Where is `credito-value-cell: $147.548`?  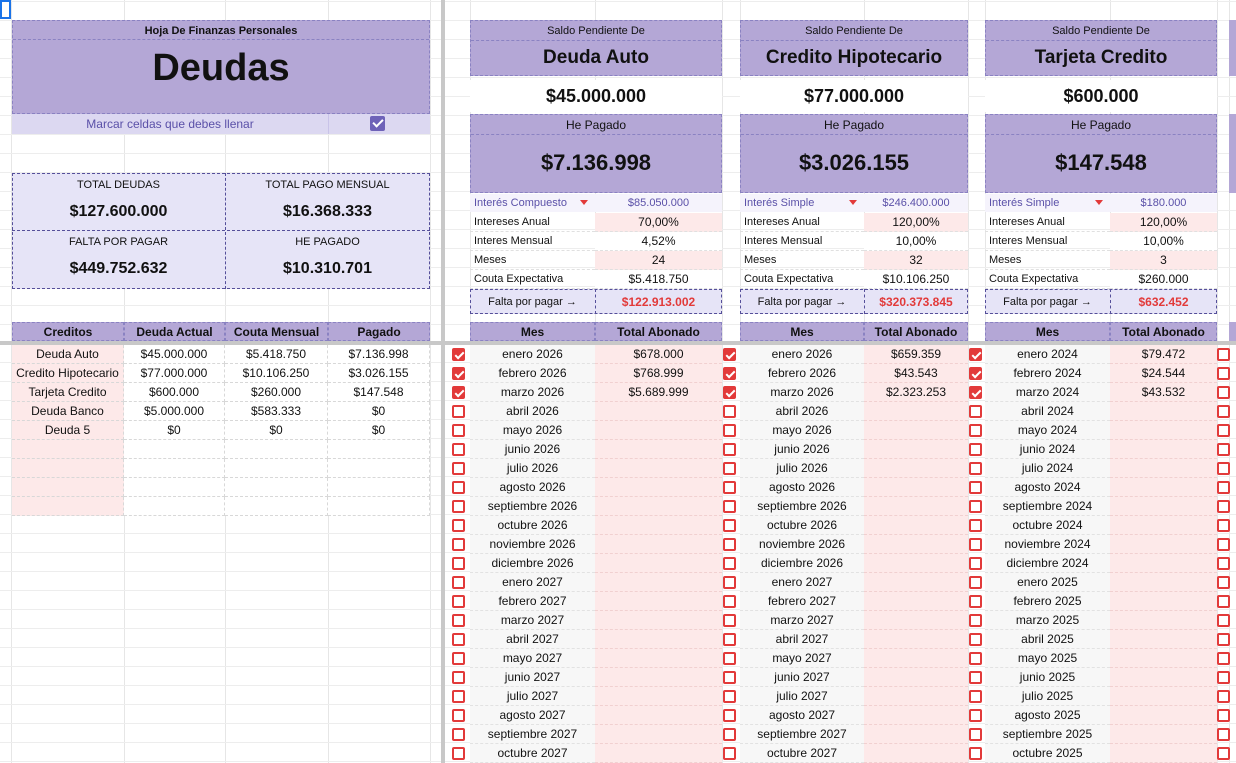 credito-value-cell: $147.548 is located at coordinates (379, 392).